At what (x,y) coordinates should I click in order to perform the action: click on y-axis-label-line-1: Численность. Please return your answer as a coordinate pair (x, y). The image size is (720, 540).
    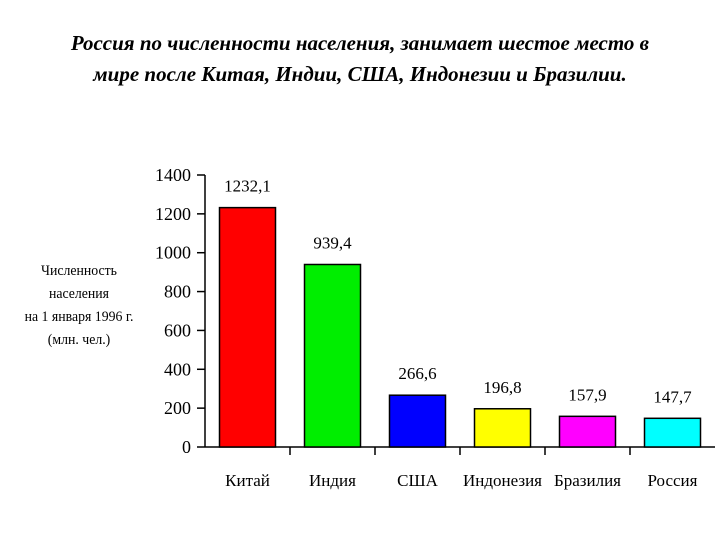
    Looking at the image, I should click on (79, 271).